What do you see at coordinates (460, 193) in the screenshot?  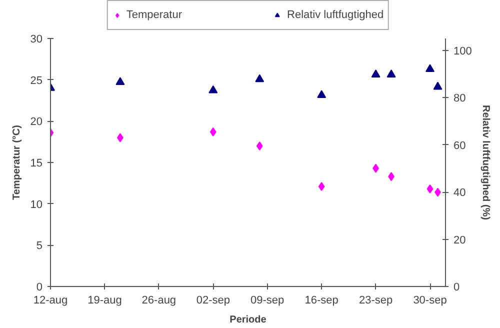 I see `y2-tick-label: 40` at bounding box center [460, 193].